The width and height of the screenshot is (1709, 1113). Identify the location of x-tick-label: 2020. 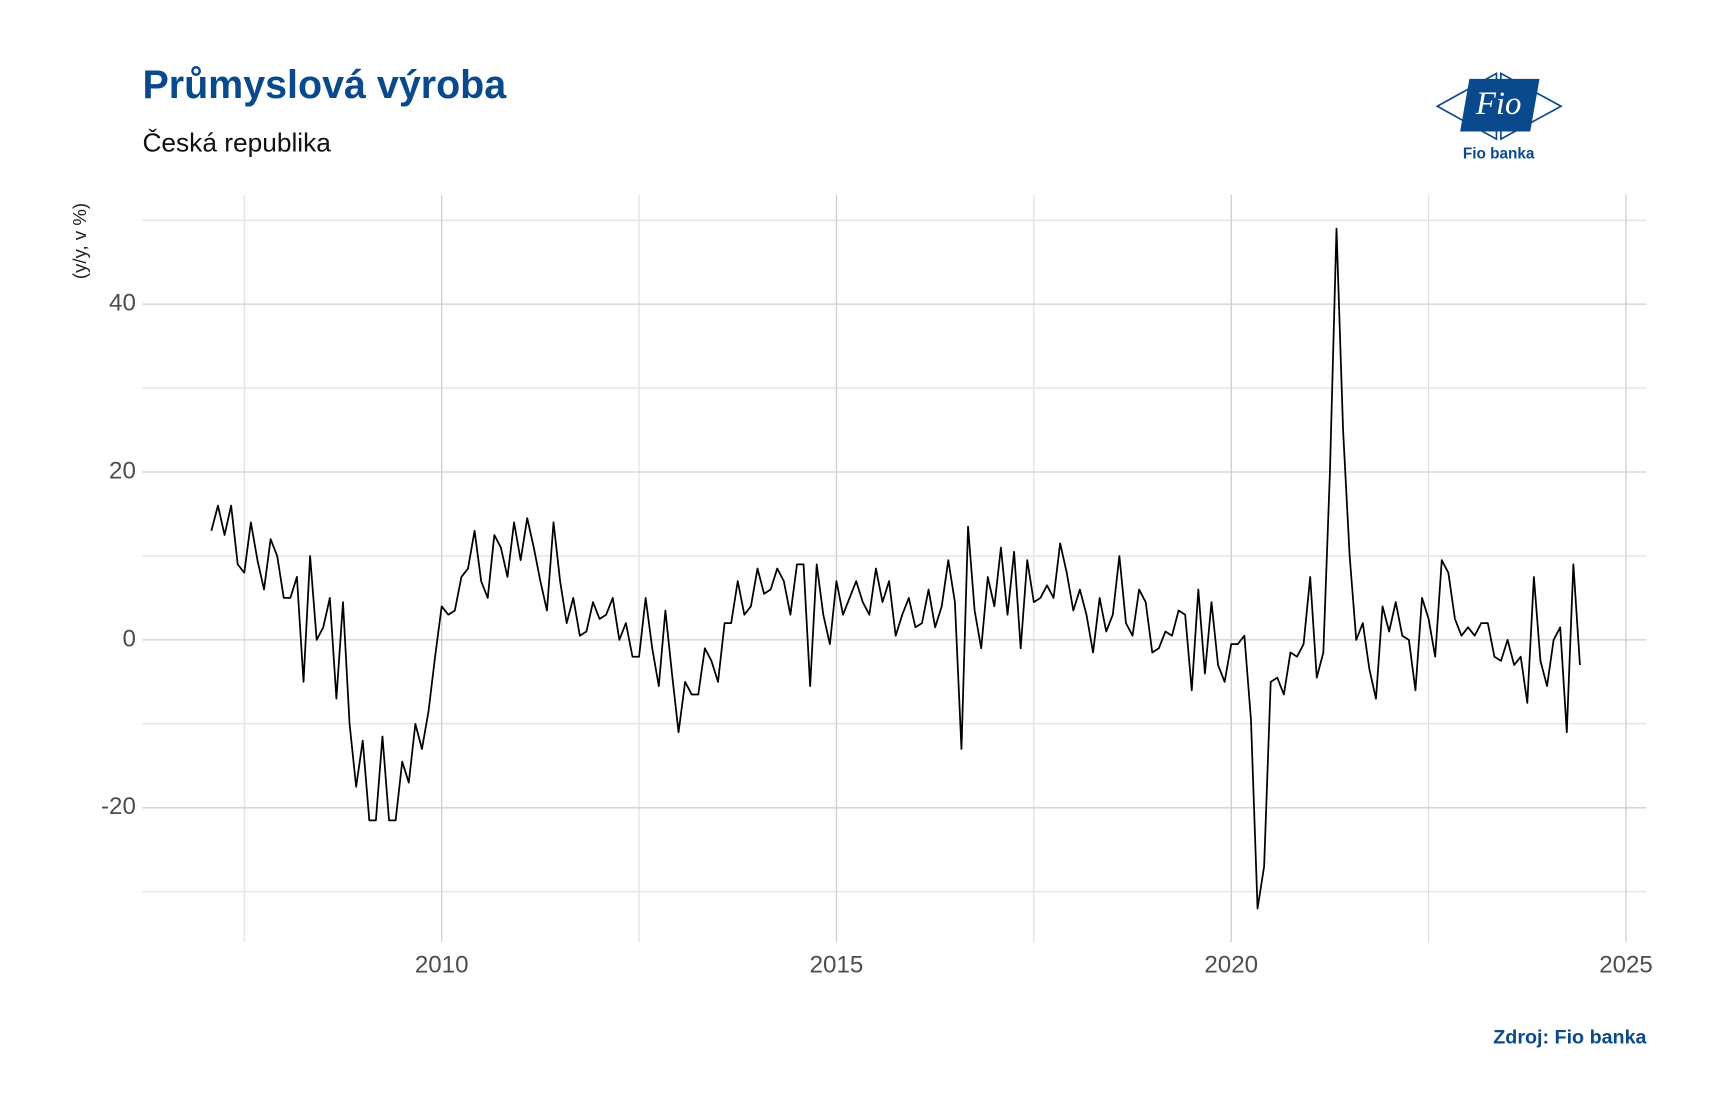
(1231, 965).